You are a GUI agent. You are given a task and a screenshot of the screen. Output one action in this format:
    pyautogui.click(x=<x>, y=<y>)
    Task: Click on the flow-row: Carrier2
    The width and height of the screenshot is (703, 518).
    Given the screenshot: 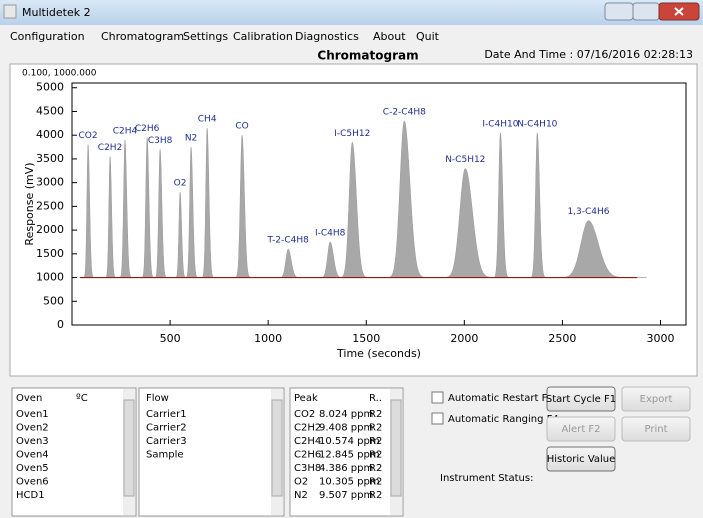 What is the action you would take?
    pyautogui.click(x=166, y=428)
    